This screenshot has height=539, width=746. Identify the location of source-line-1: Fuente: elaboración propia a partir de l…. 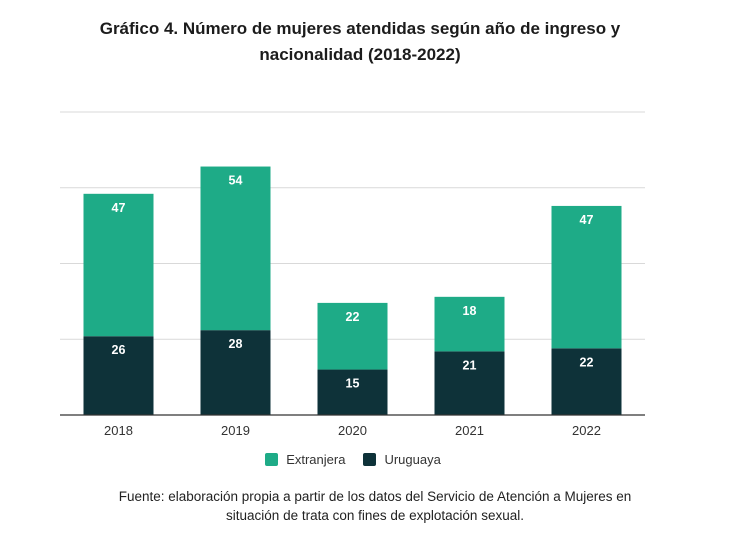
(375, 496).